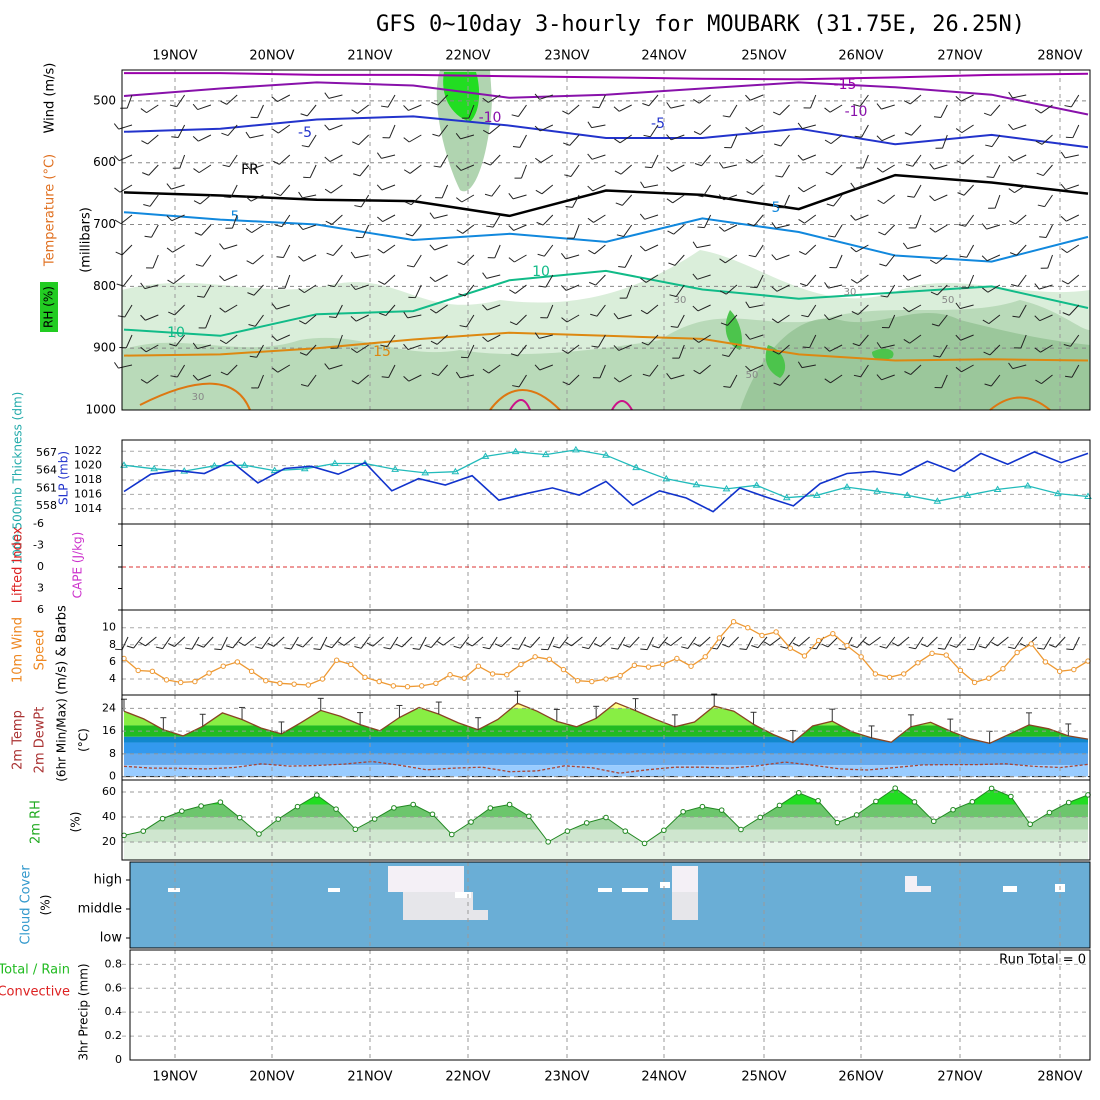  What do you see at coordinates (40, 566) in the screenshot?
I see `li-tick-label: 0` at bounding box center [40, 566].